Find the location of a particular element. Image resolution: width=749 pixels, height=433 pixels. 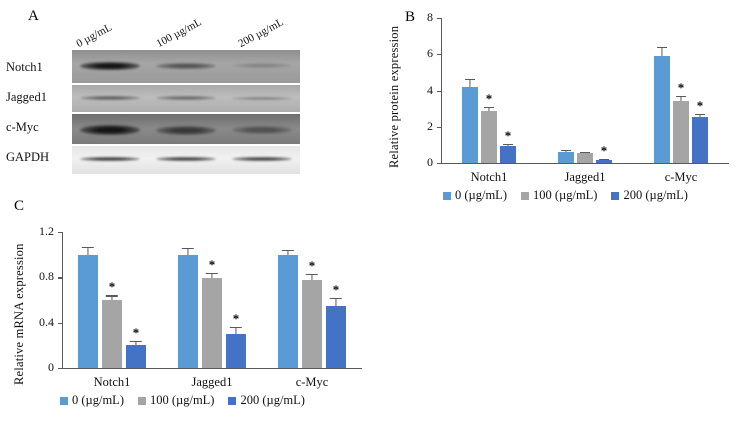

panel-a-letter: A is located at coordinates (33, 16).